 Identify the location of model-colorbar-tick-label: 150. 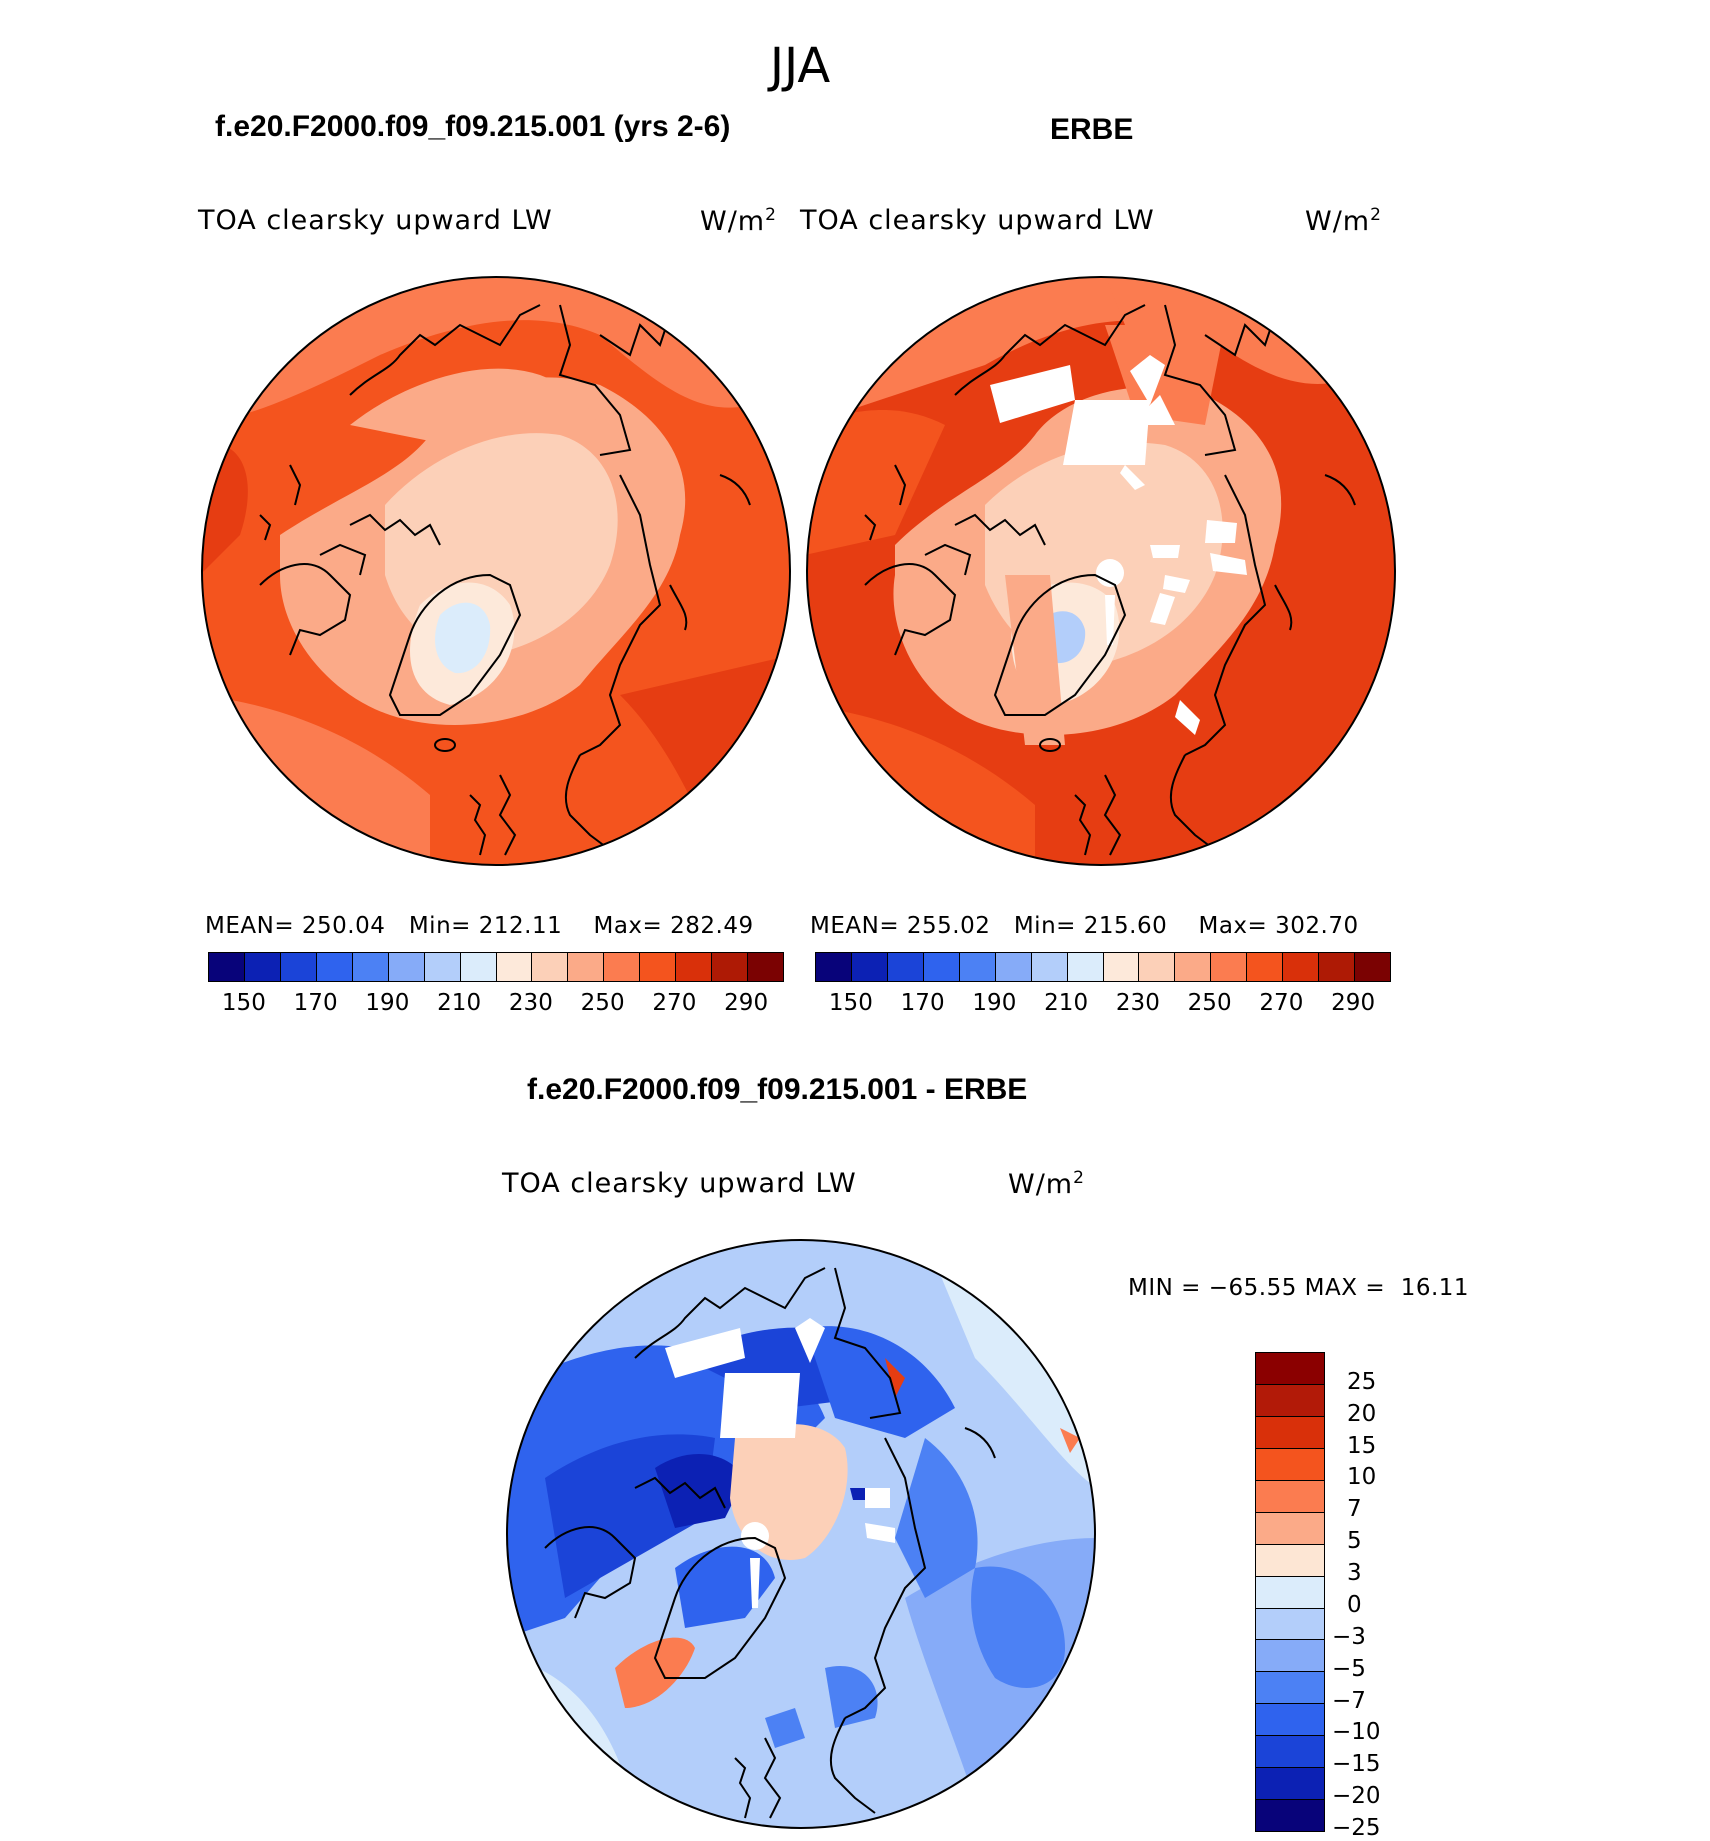
(243, 1003).